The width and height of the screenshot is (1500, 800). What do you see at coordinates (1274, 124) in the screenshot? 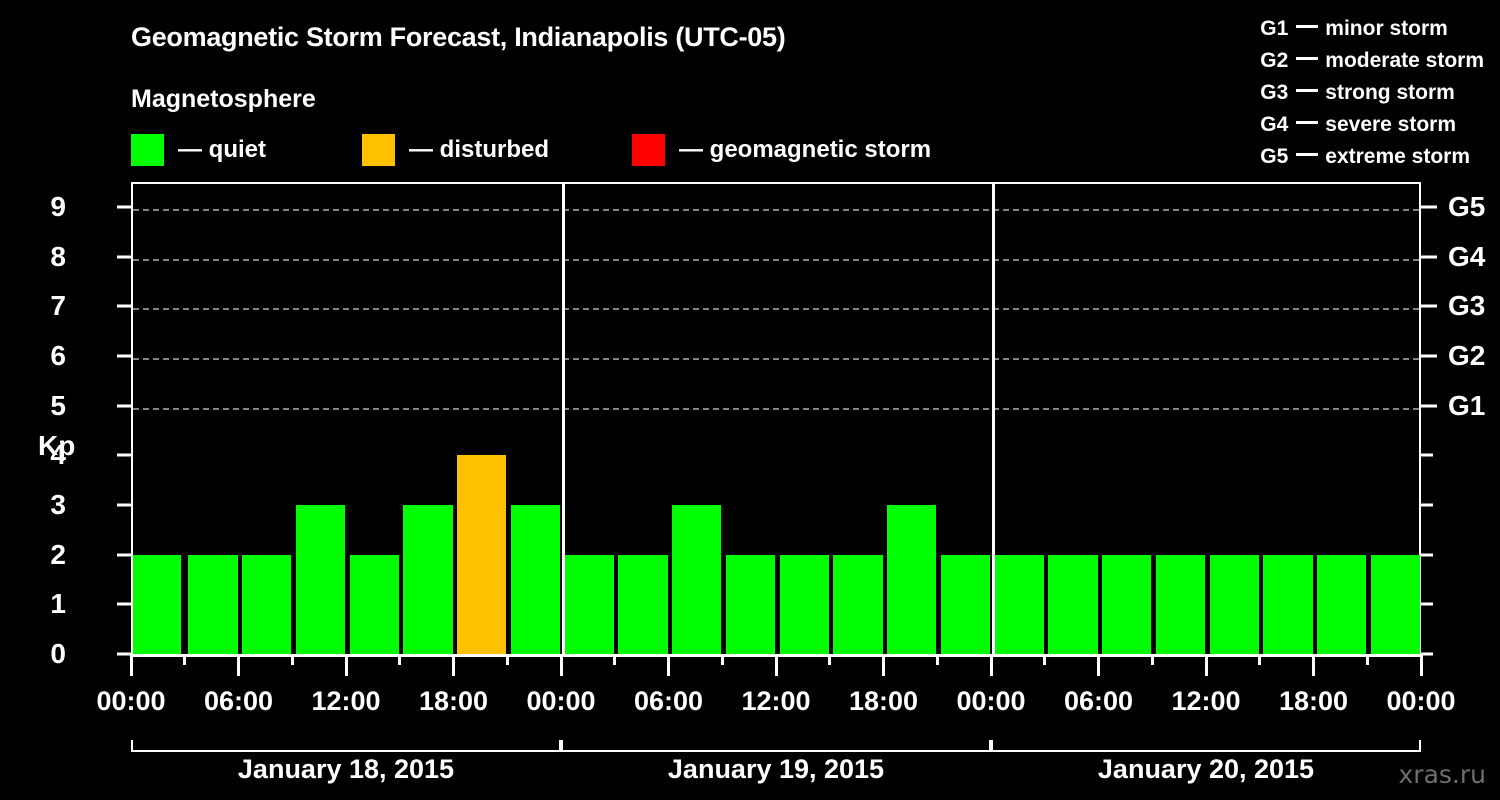
I see `g-scale-code: G4` at bounding box center [1274, 124].